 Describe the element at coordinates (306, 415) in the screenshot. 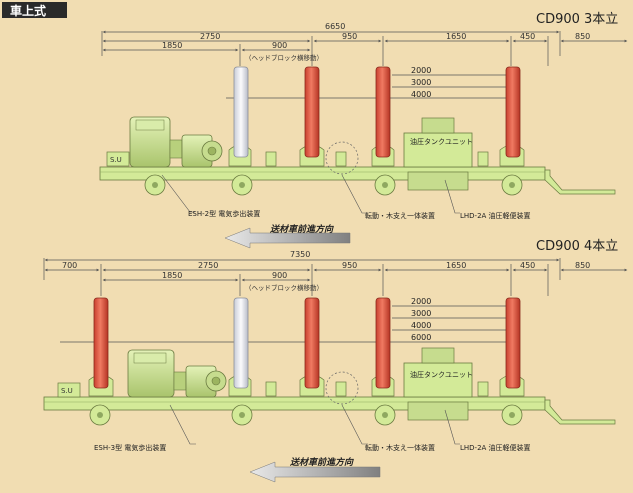

I see `wheels` at that location.